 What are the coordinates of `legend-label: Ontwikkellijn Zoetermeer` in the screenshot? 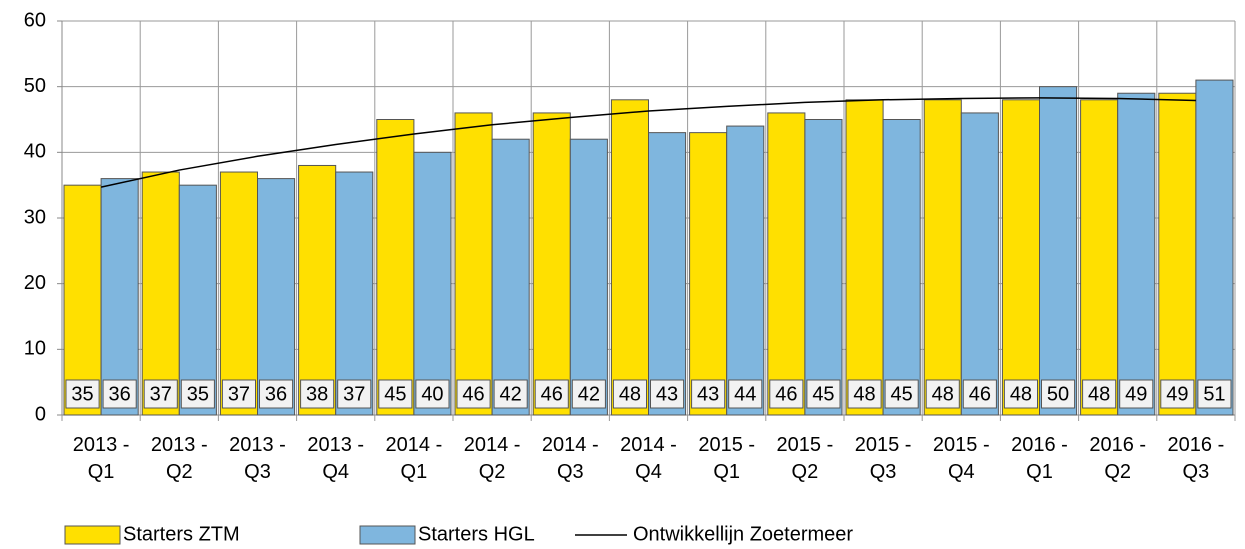 It's located at (743, 534).